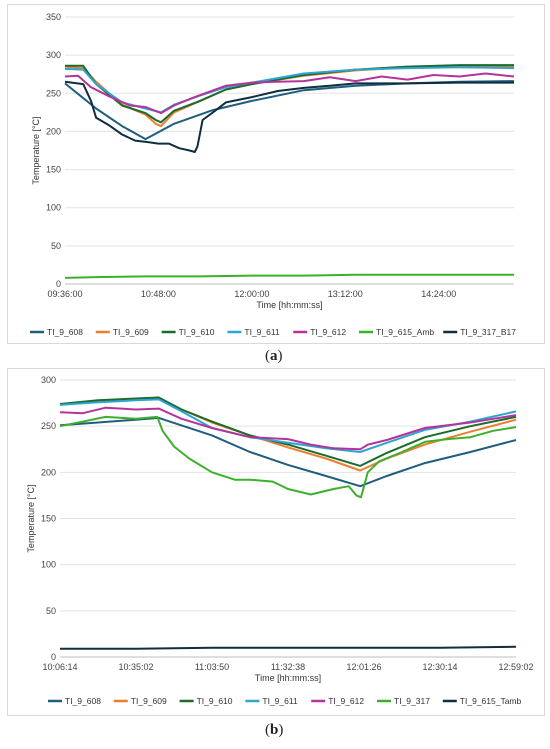 Image resolution: width=550 pixels, height=749 pixels. What do you see at coordinates (274, 730) in the screenshot?
I see `caption-b: (b)` at bounding box center [274, 730].